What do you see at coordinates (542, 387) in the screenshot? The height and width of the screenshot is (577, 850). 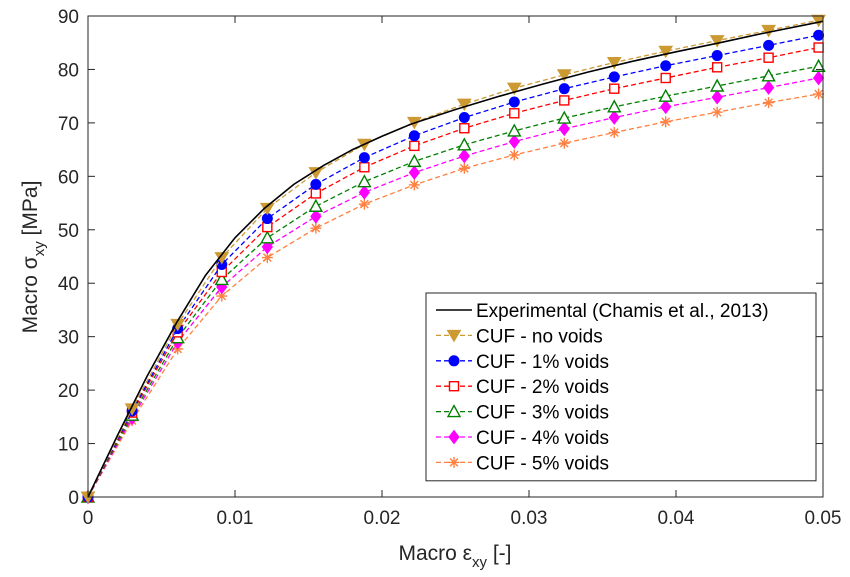 I see `legend-label: CUF - 2% voids` at bounding box center [542, 387].